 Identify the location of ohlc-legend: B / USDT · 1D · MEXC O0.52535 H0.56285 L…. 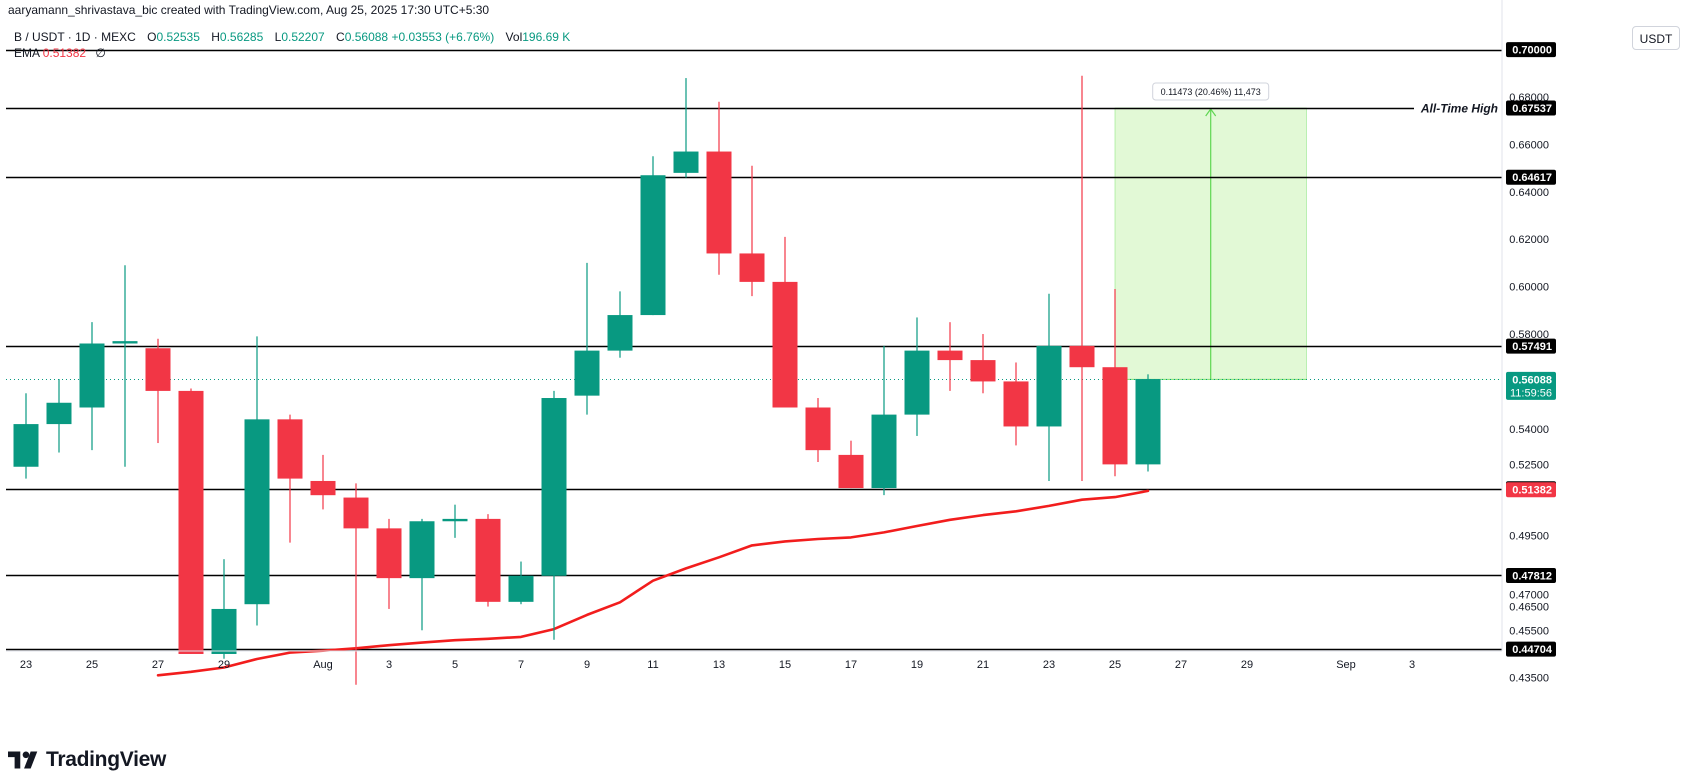
(292, 37).